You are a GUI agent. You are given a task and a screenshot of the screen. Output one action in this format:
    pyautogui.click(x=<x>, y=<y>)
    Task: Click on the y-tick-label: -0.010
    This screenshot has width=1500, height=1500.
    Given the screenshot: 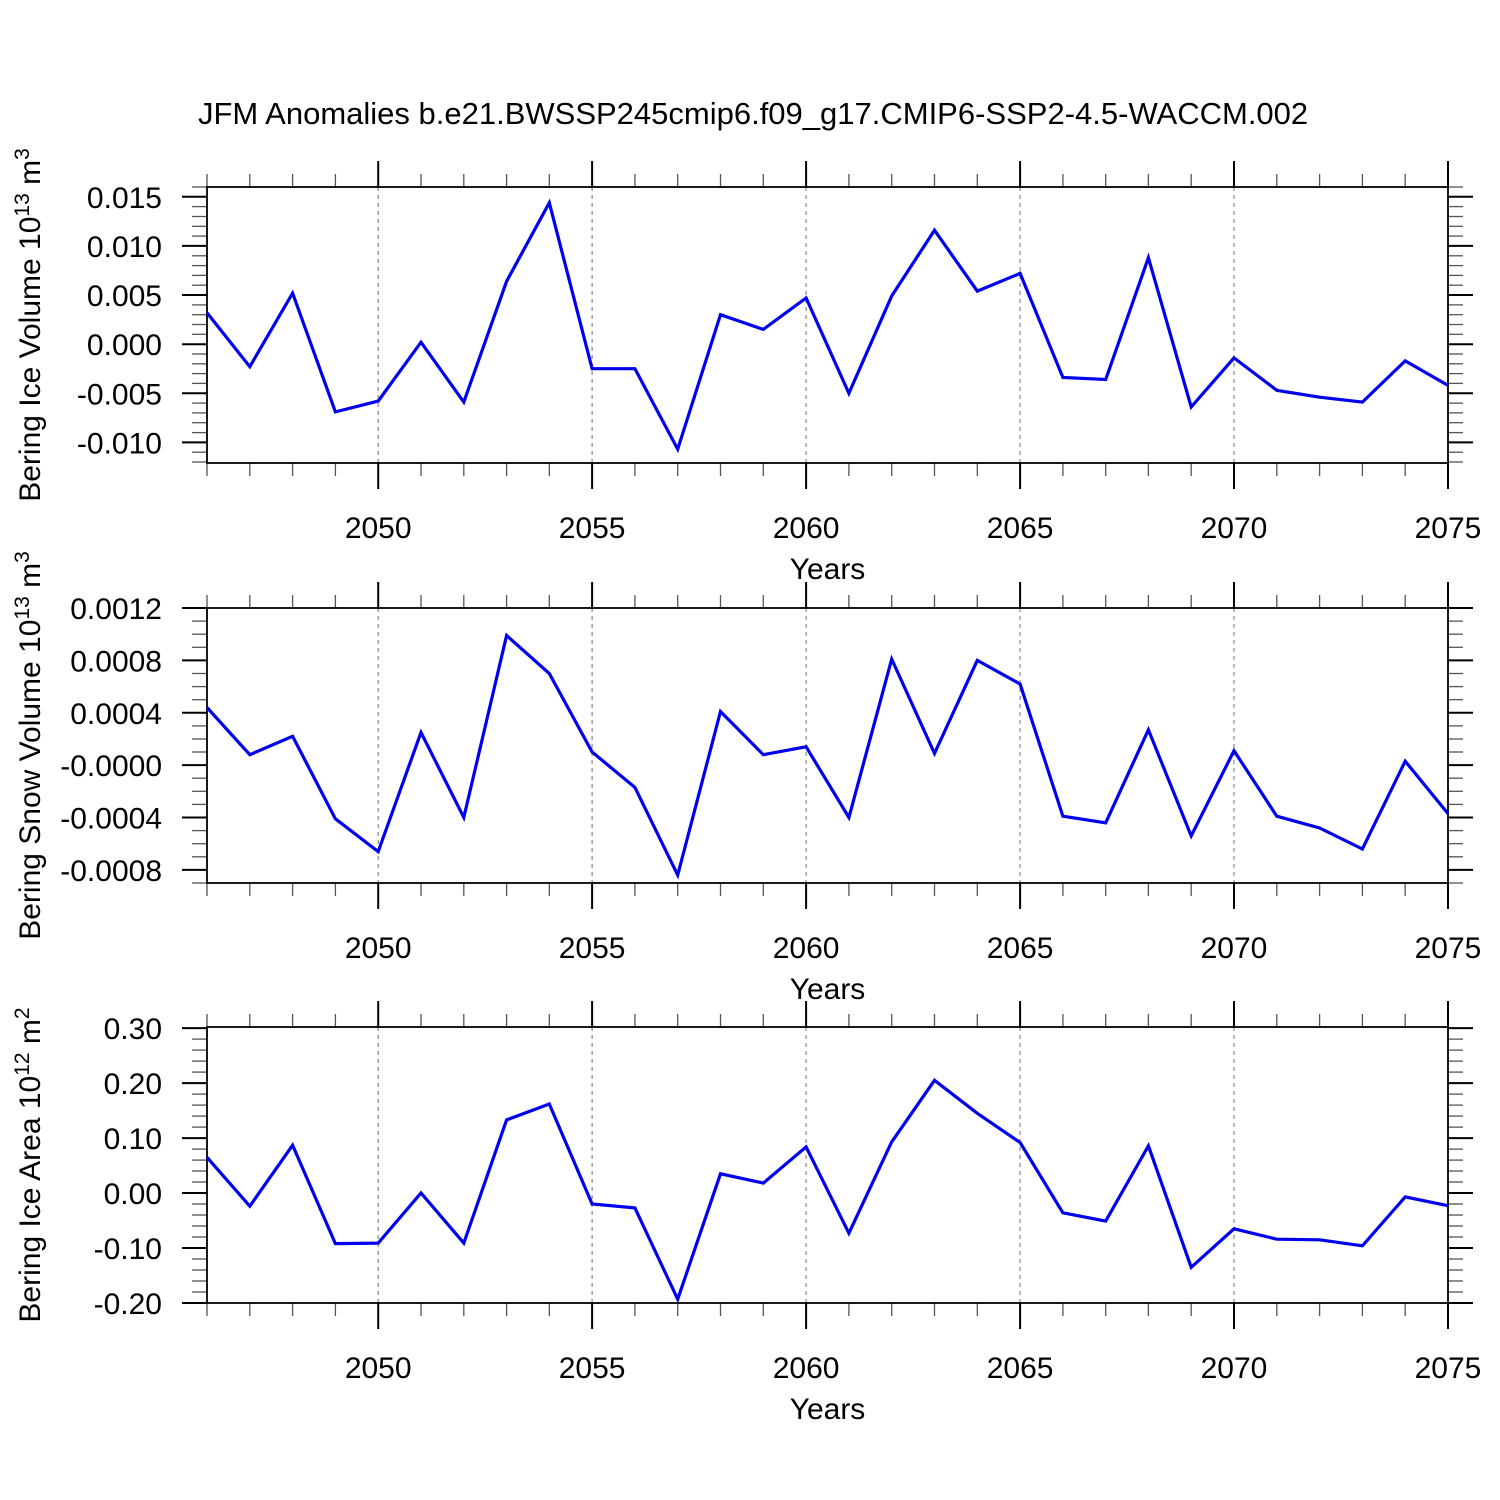 What is the action you would take?
    pyautogui.click(x=119, y=443)
    